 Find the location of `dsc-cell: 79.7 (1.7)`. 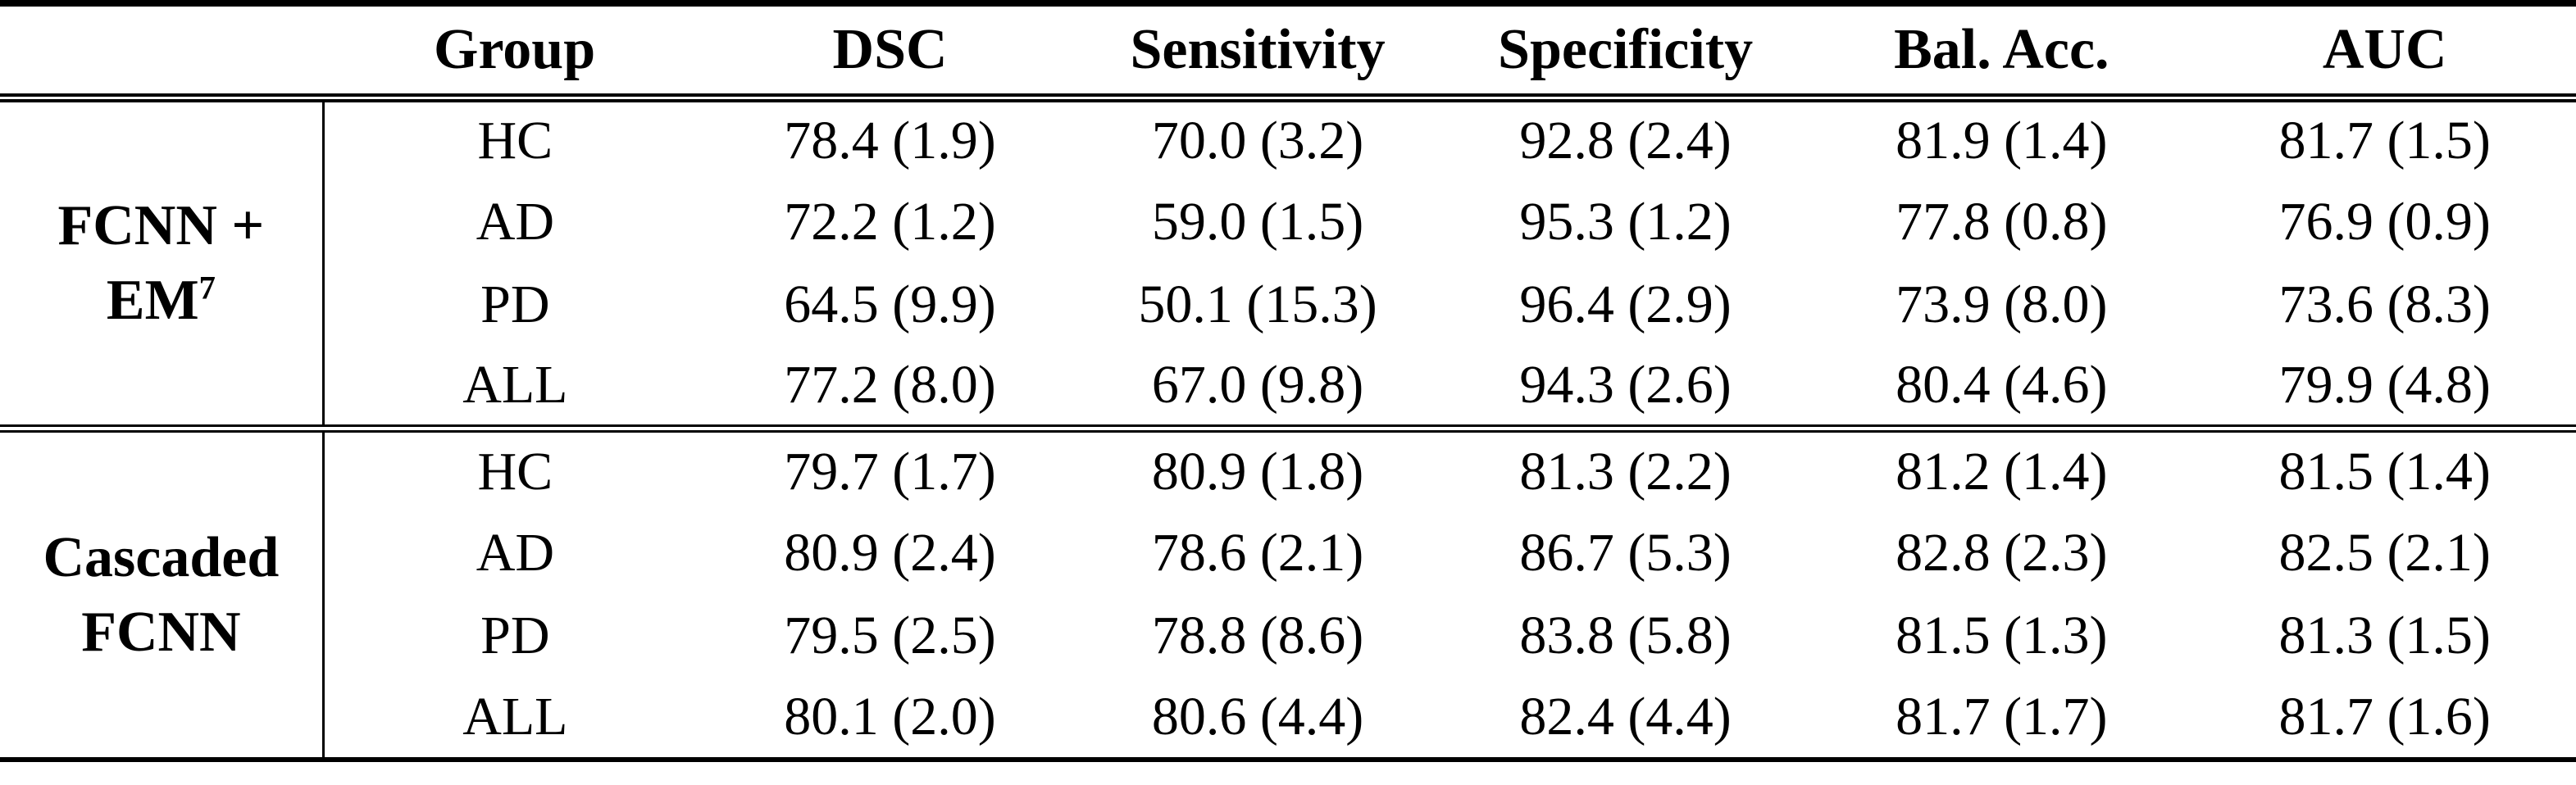

dsc-cell: 79.7 (1.7) is located at coordinates (890, 471).